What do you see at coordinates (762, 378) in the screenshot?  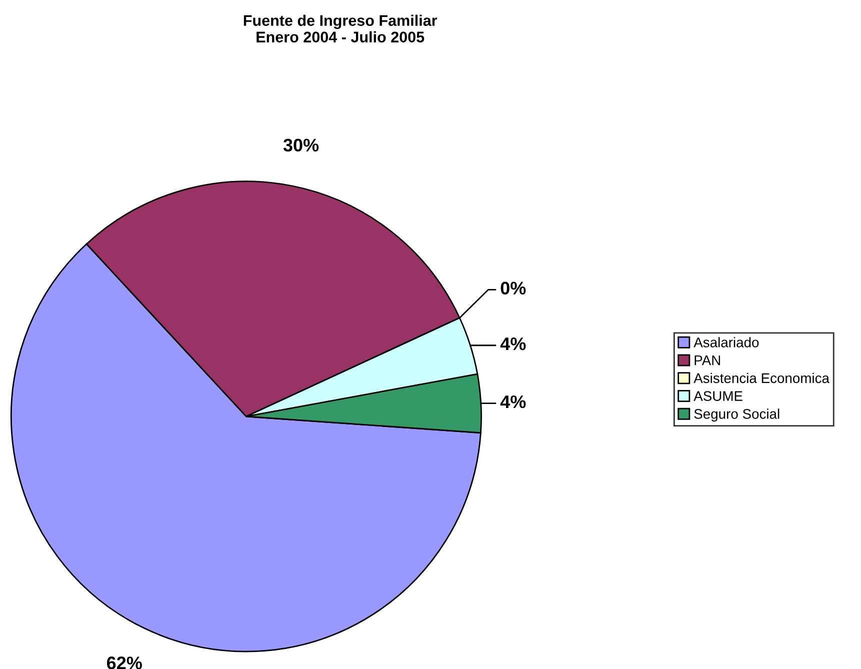 I see `legend-label: Asistencia Economica` at bounding box center [762, 378].